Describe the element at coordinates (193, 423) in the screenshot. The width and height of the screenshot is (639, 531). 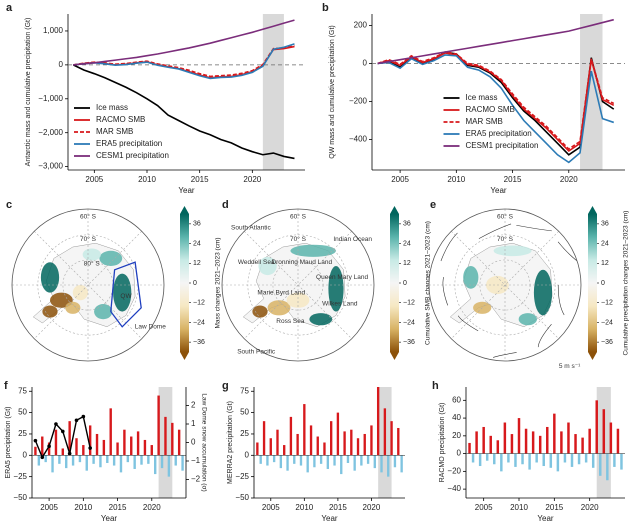
I see `y2-tick-label: 1` at that location.